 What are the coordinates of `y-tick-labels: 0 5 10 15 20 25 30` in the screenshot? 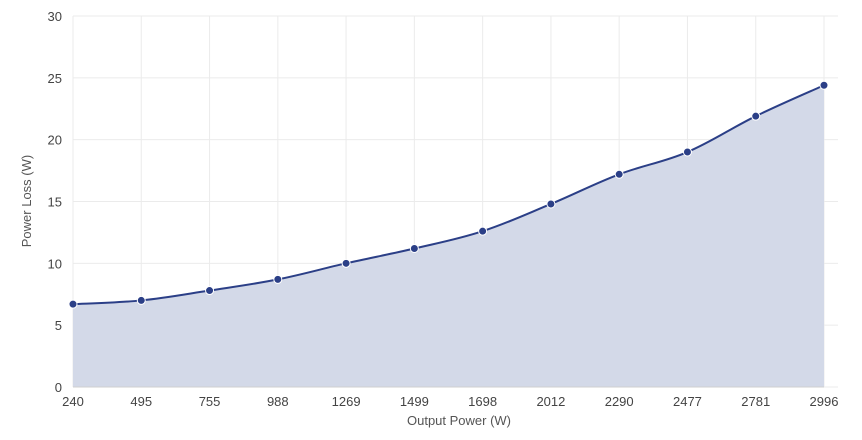 It's located at (55, 202).